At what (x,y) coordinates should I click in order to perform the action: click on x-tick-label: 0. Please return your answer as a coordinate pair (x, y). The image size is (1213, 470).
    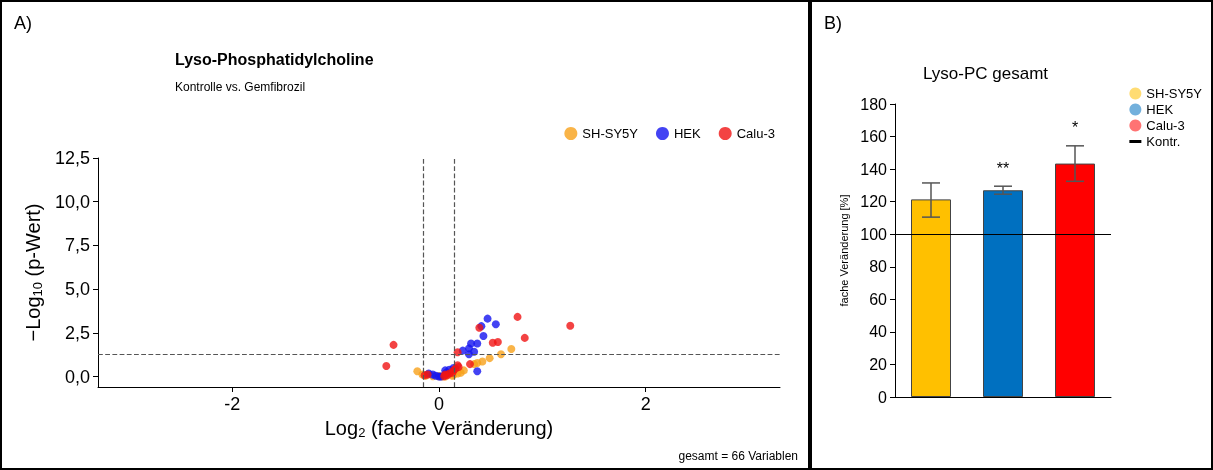
    Looking at the image, I should click on (439, 404).